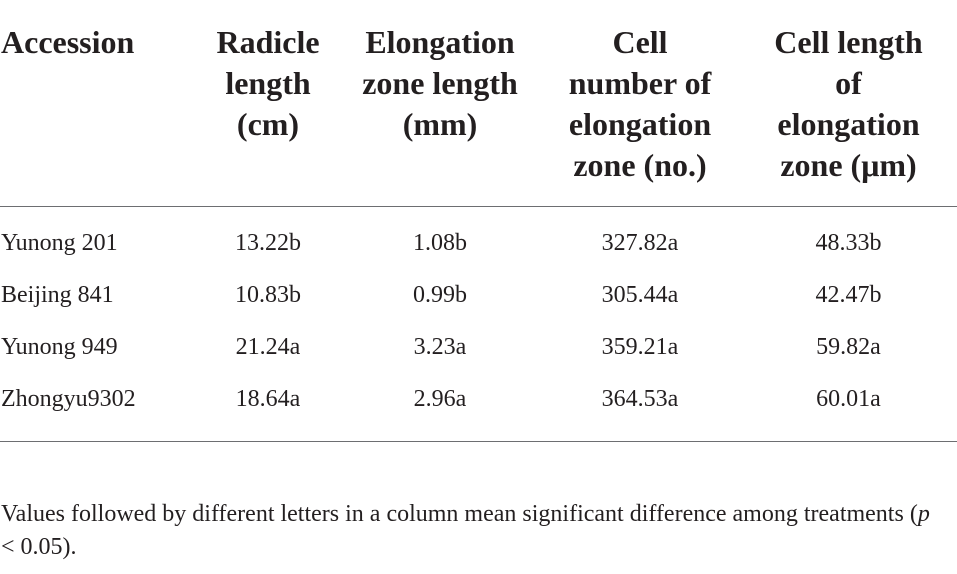 The image size is (957, 574). Describe the element at coordinates (478, 347) in the screenshot. I see `table-row: Yunong 949 21.24a 3.23a 359.21a 59.82a` at that location.